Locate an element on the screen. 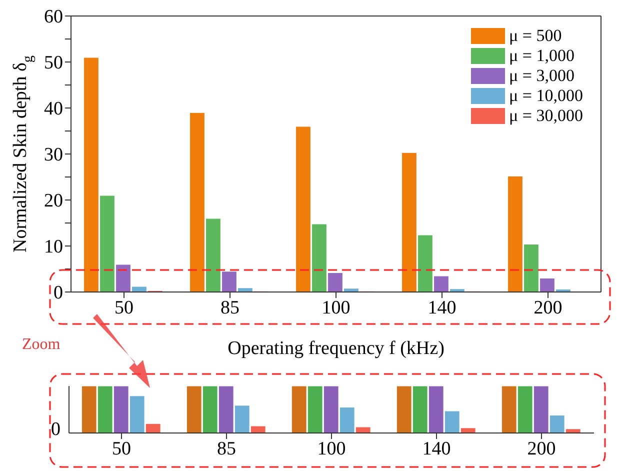  legend-label: μ = 3,000 is located at coordinates (541, 76).